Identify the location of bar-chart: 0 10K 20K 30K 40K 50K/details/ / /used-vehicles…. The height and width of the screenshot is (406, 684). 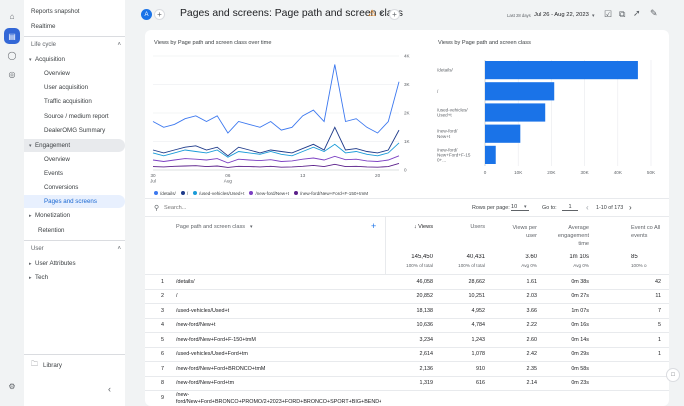
(546, 117).